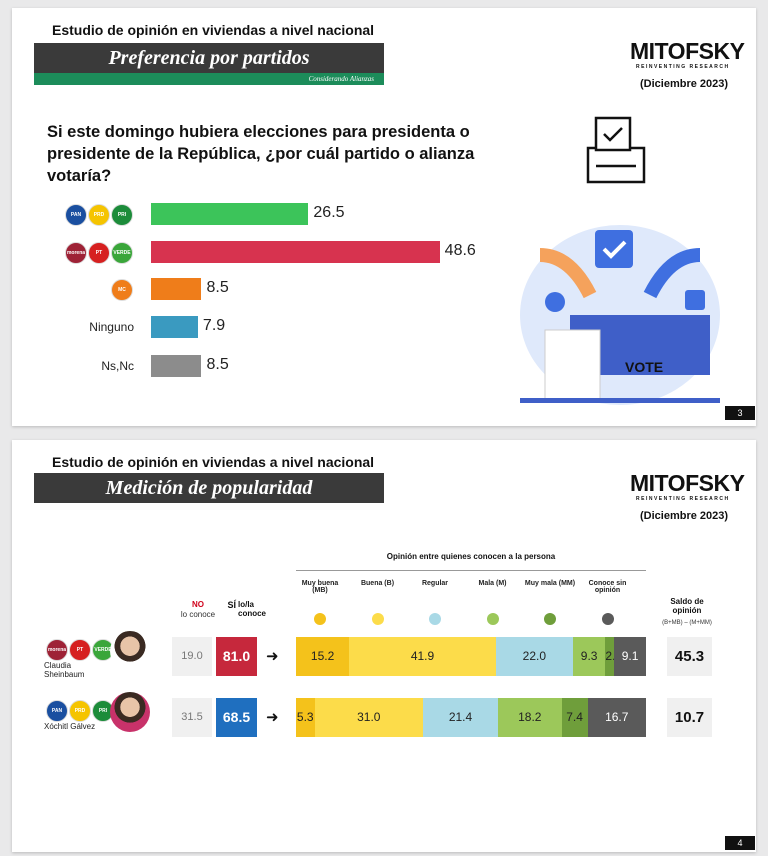 This screenshot has width=768, height=856. What do you see at coordinates (740, 413) in the screenshot?
I see `page-number: 3` at bounding box center [740, 413].